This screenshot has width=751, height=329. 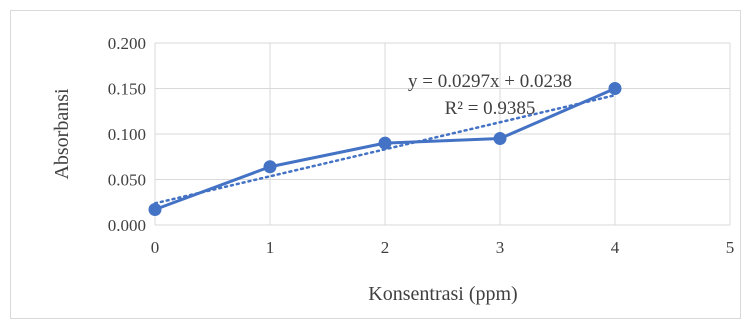 What do you see at coordinates (490, 81) in the screenshot?
I see `trendline-equation: y = 0.0297x + 0.0238` at bounding box center [490, 81].